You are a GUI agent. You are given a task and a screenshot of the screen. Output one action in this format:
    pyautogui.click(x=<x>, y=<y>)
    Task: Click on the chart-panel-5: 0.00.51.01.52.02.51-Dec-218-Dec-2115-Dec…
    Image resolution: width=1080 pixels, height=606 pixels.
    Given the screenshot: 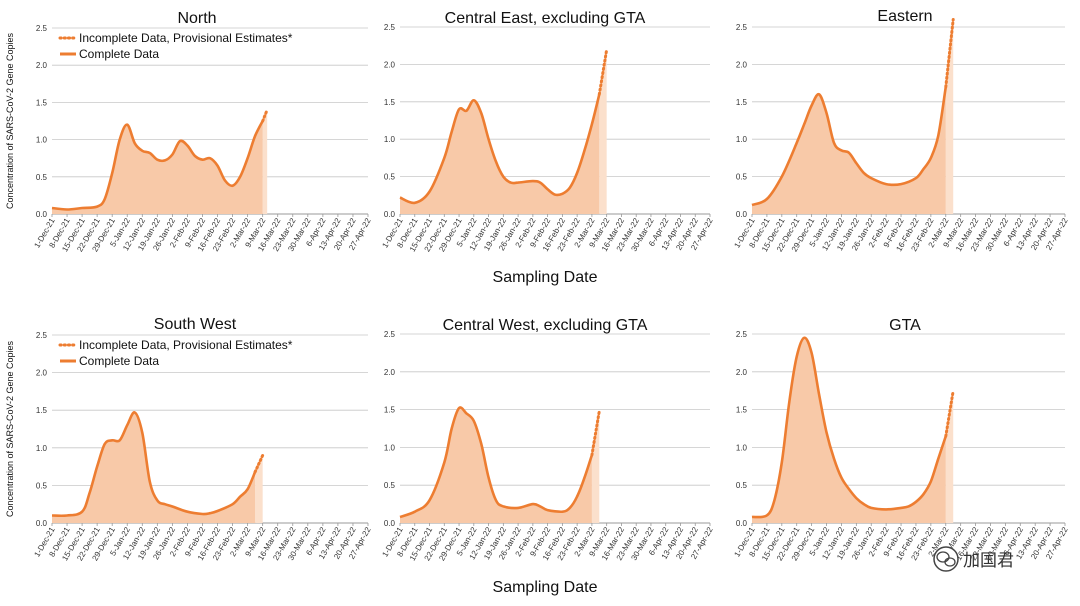 What is the action you would take?
    pyautogui.click(x=547, y=439)
    